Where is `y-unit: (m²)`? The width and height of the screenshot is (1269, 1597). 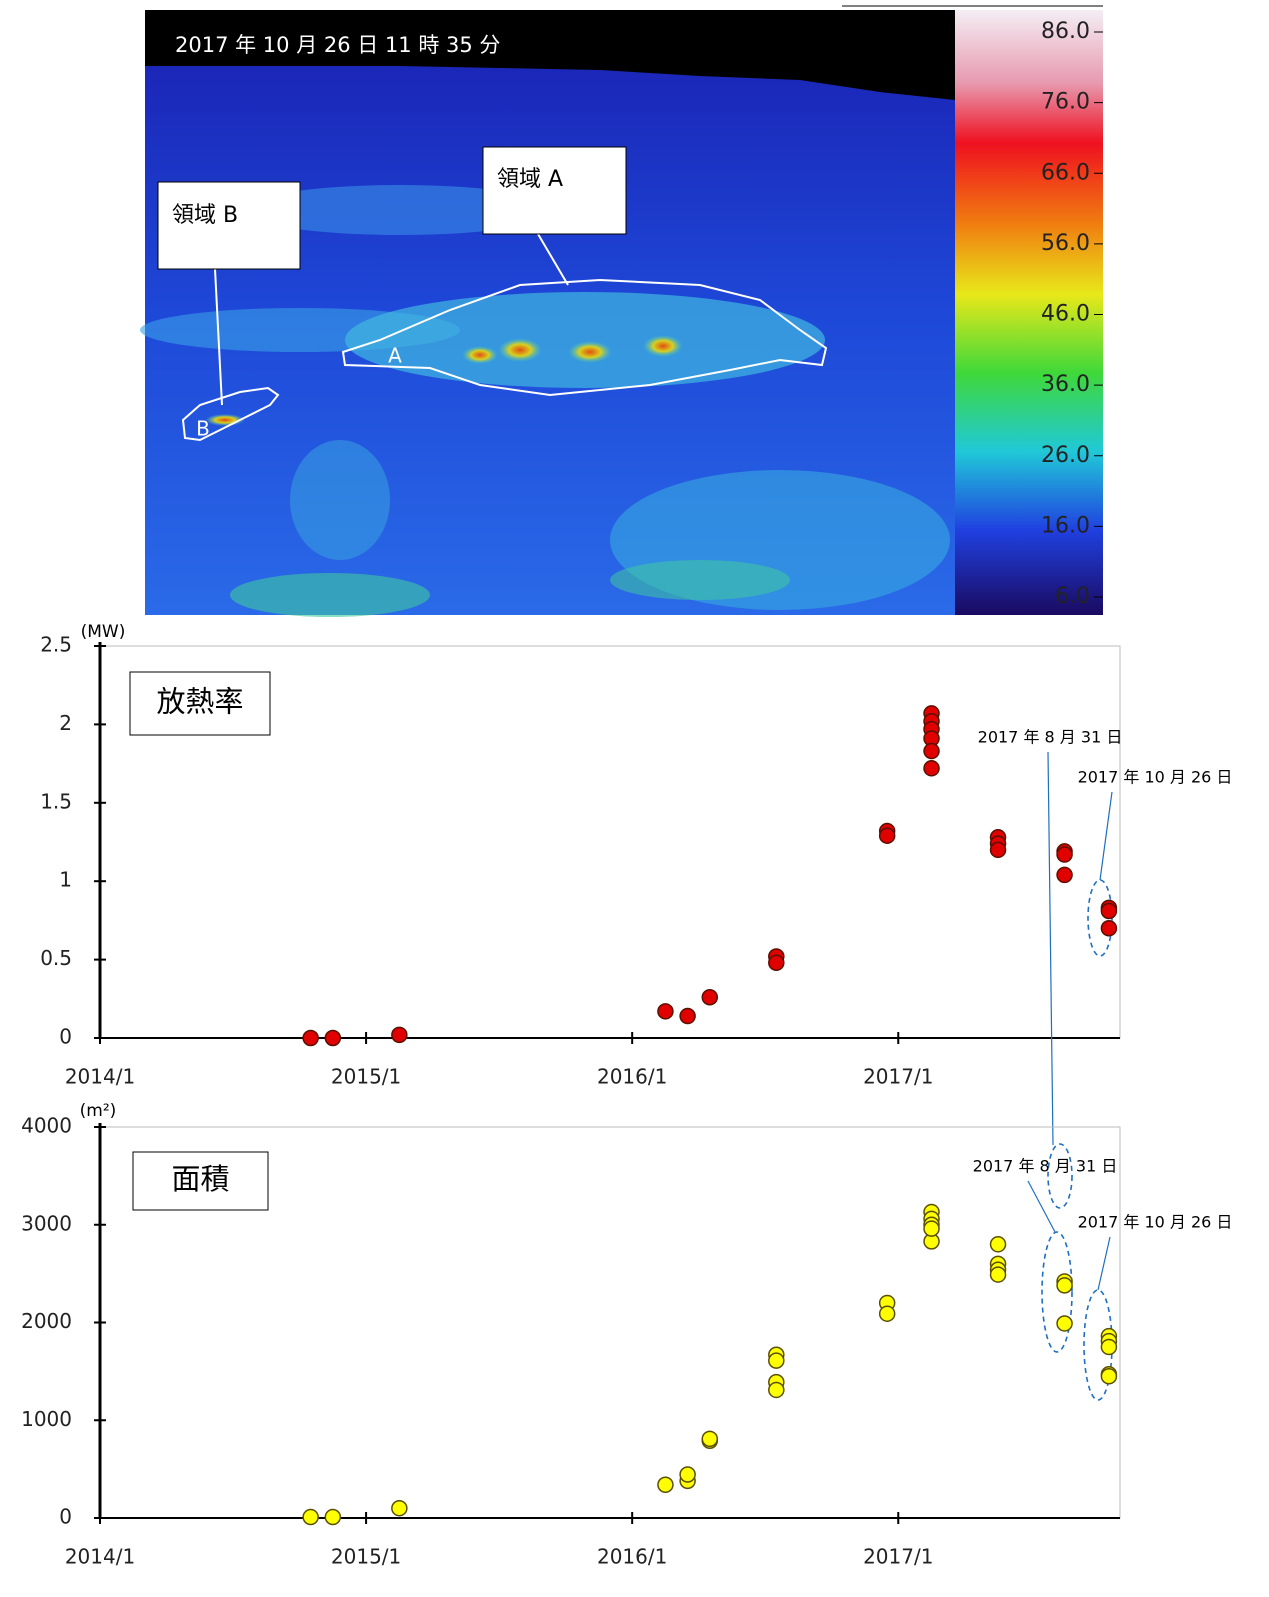
y-unit: (m²) is located at coordinates (98, 1111).